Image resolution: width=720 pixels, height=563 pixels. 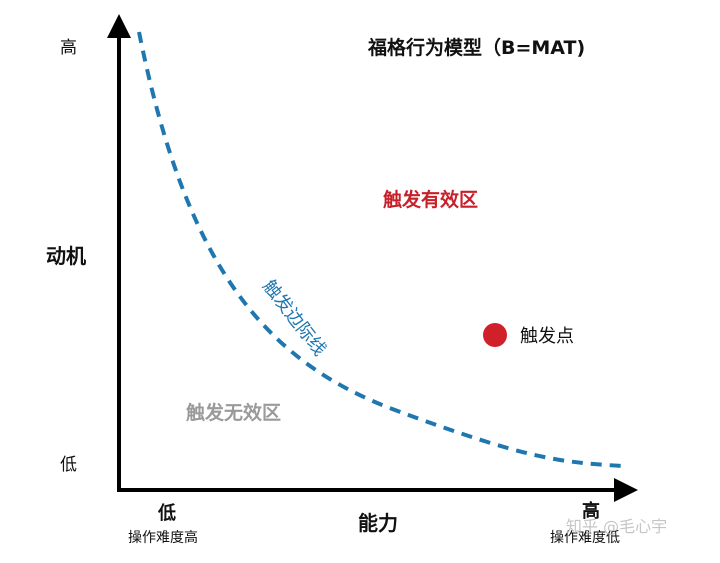 I want to click on y-axis-arrow, so click(x=119, y=26).